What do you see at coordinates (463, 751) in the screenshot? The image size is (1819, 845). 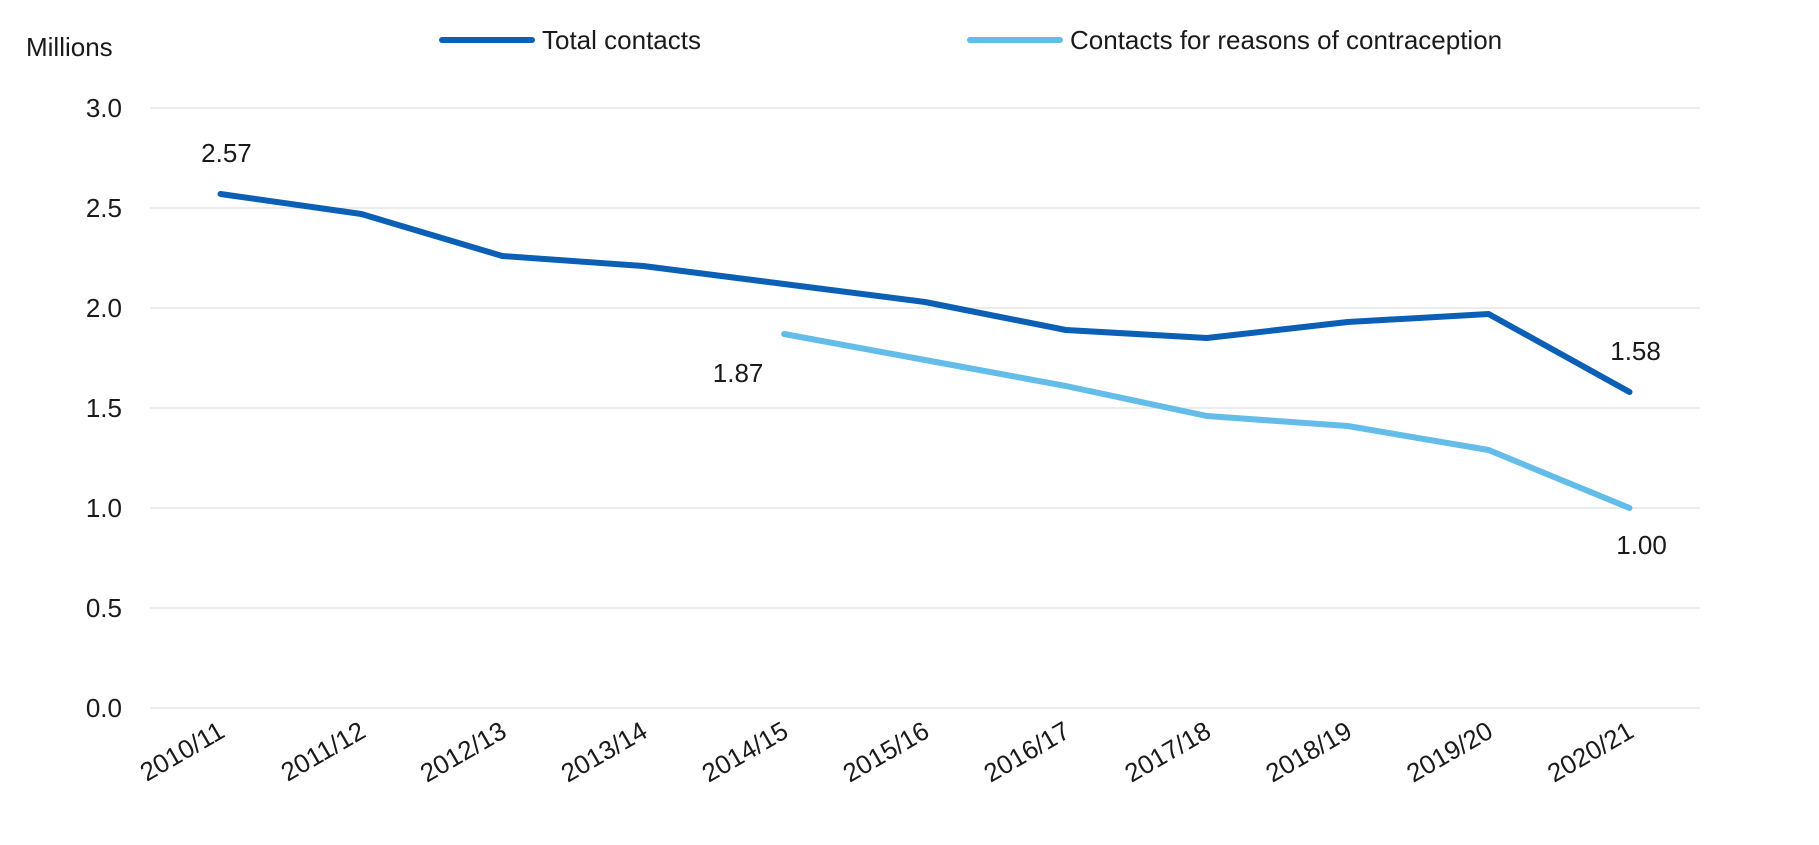 I see `x-tick-label: 2012/13` at bounding box center [463, 751].